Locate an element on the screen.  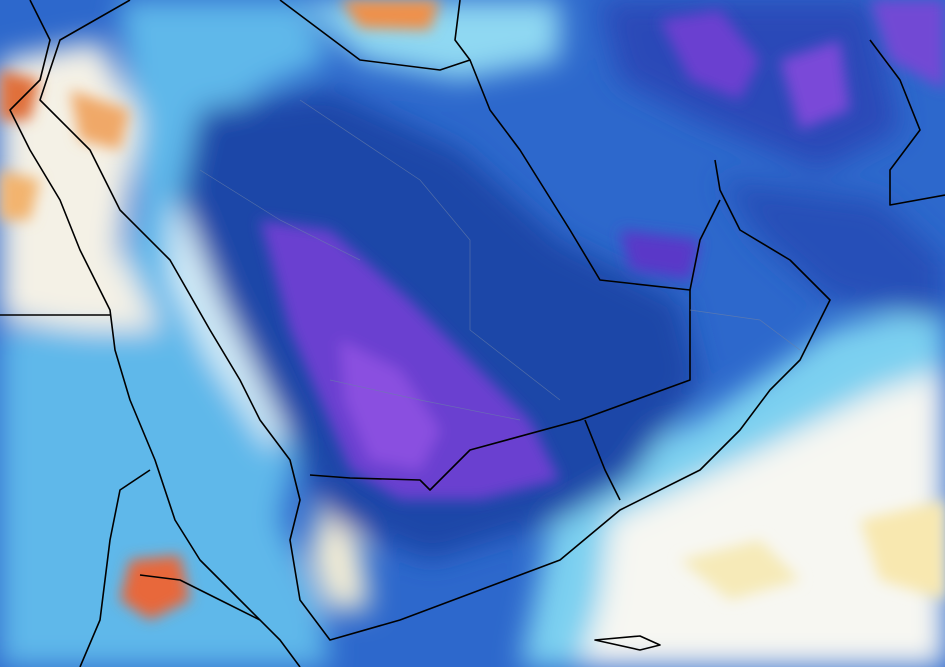
purple-area-north is located at coordinates (710, 55).